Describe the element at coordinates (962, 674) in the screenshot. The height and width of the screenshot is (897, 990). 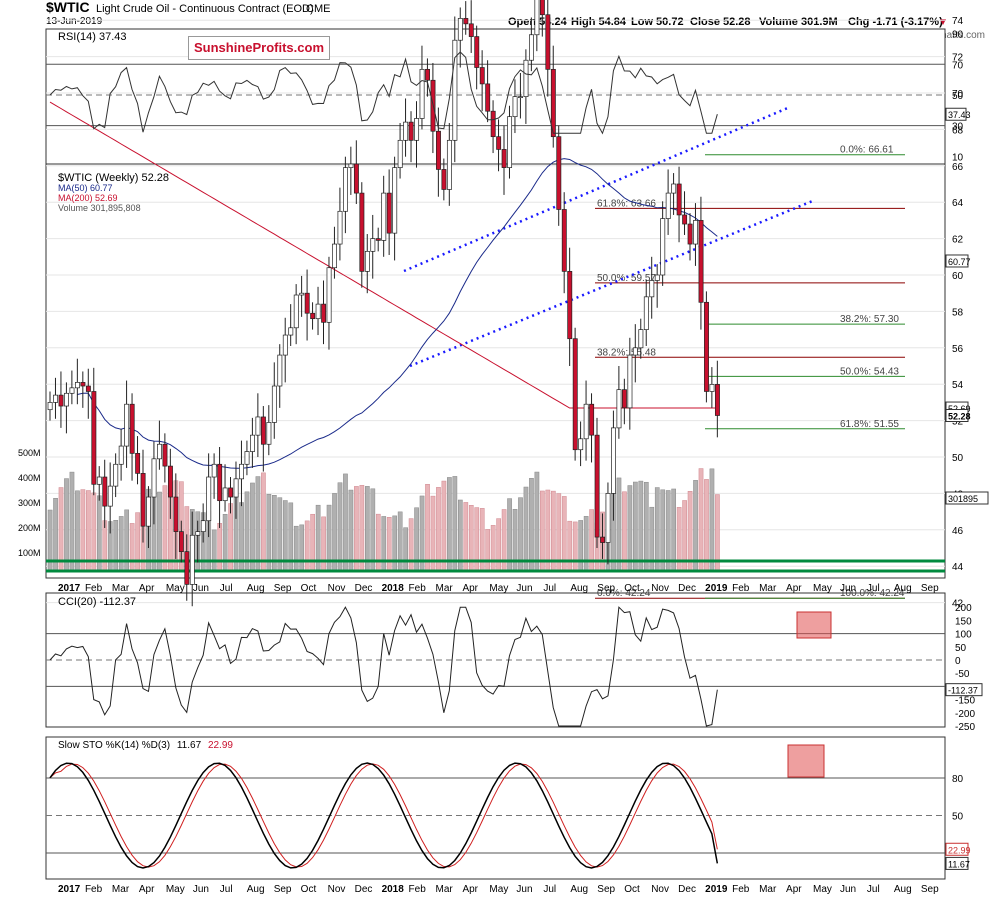
I see `cci-tick-label: -50` at that location.